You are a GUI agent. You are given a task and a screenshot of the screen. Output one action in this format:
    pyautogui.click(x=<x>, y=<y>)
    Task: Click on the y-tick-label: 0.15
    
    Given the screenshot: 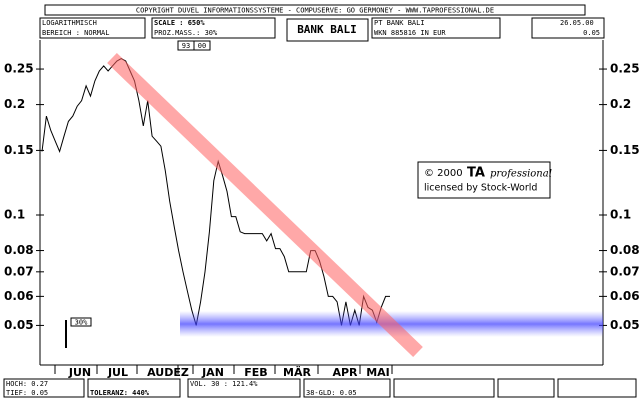 What is the action you would take?
    pyautogui.click(x=19, y=150)
    